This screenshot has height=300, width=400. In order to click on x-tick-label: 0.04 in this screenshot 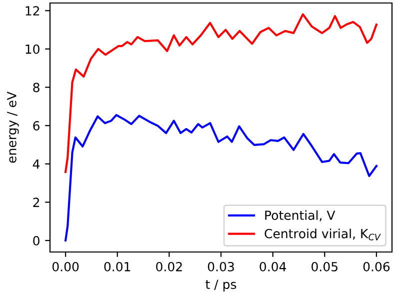, I will do `click(273, 267)`.